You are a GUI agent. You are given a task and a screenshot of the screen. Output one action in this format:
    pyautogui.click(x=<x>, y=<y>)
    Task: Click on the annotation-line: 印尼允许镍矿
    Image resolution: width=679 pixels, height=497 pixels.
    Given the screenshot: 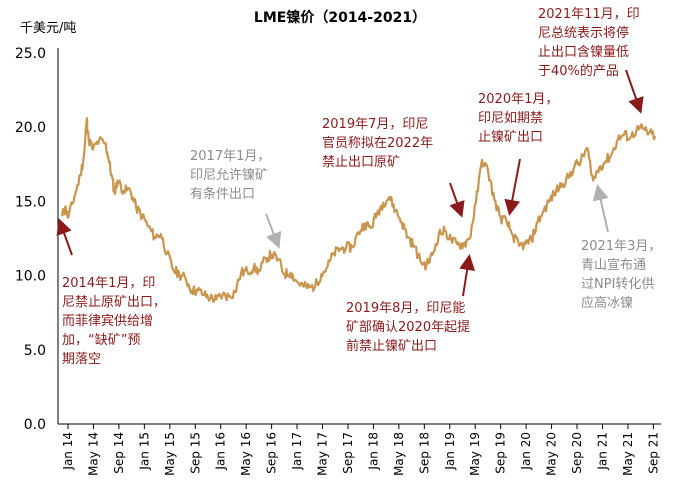 What is the action you would take?
    pyautogui.click(x=229, y=175)
    